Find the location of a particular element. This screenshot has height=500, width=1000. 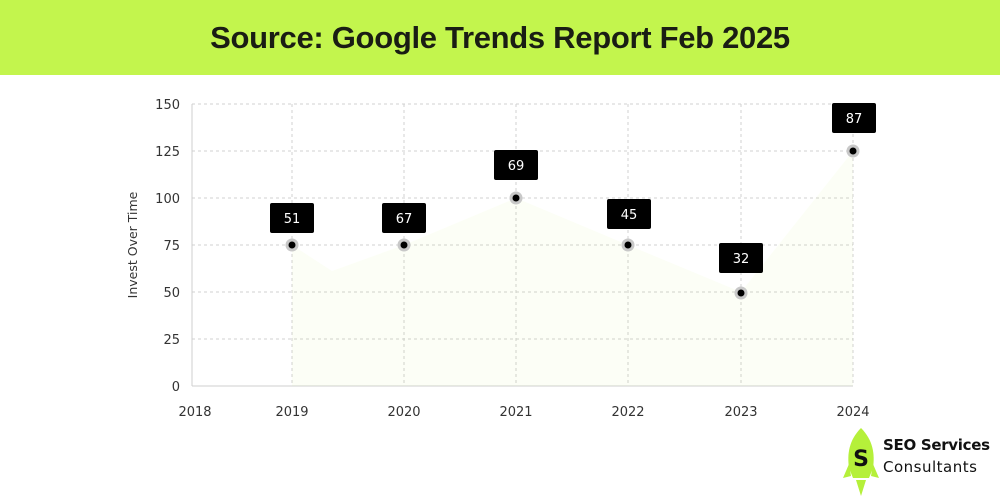

y-tick: 50 is located at coordinates (171, 293).